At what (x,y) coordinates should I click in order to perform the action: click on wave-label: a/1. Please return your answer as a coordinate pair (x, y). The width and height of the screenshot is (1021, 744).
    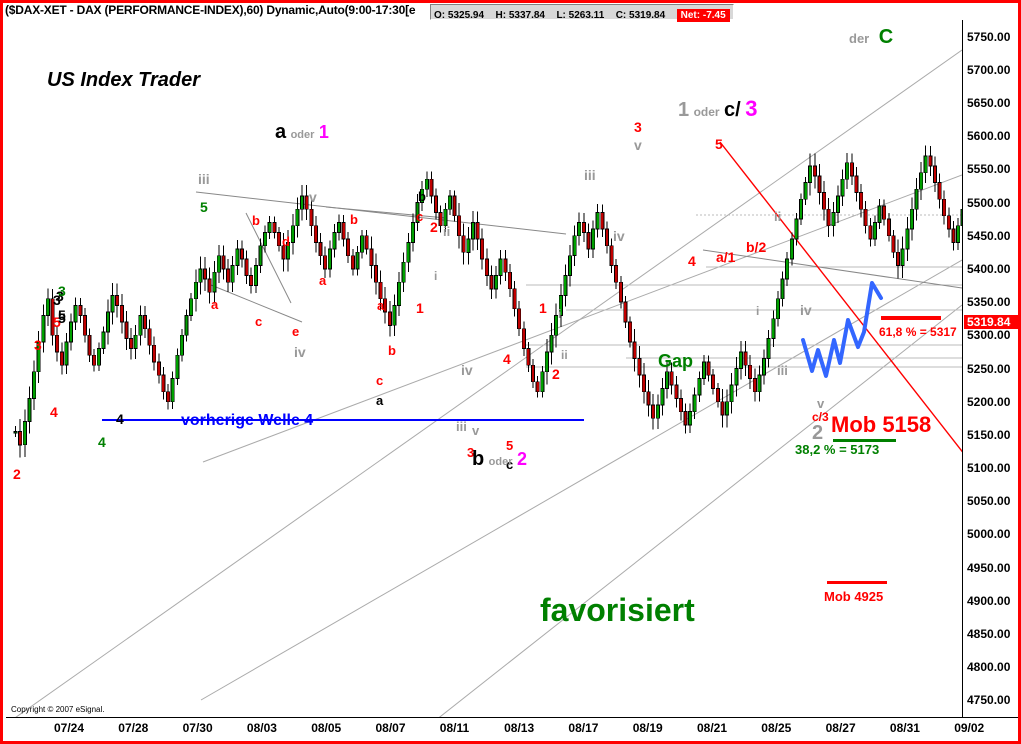
    Looking at the image, I should click on (726, 257).